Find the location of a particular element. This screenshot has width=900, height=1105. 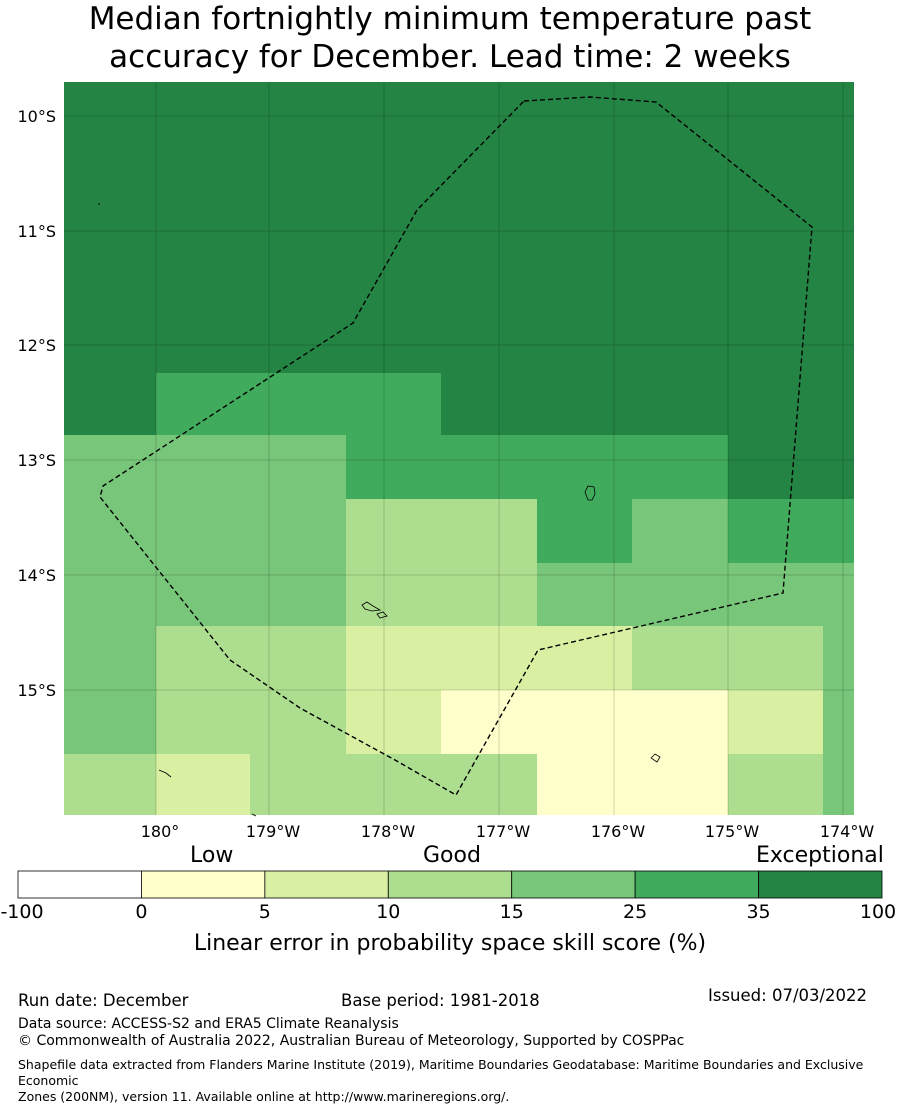

longitude-label: 177°W is located at coordinates (503, 831).